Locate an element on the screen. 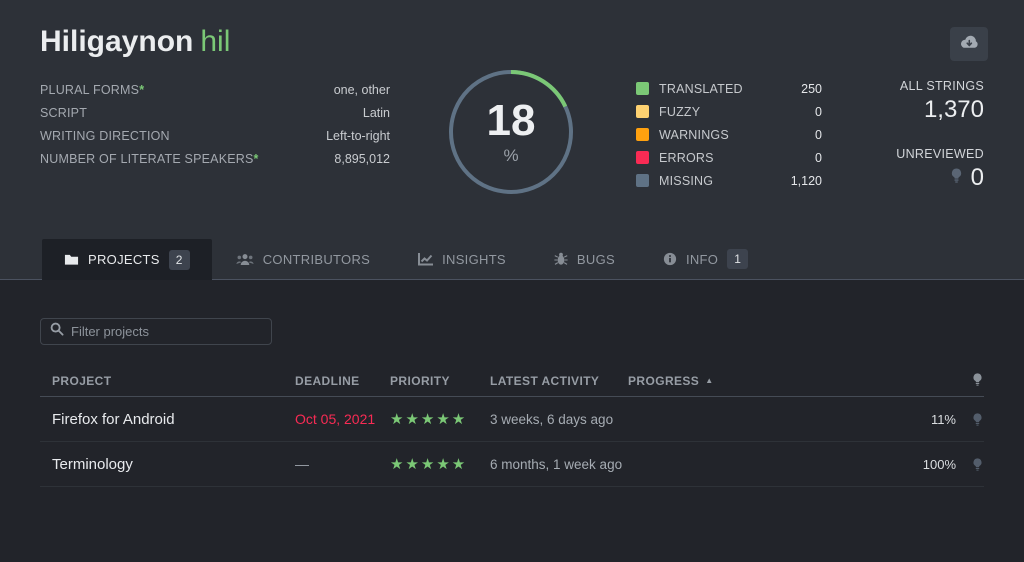  legend-item: FUZZY 0 is located at coordinates (729, 111).